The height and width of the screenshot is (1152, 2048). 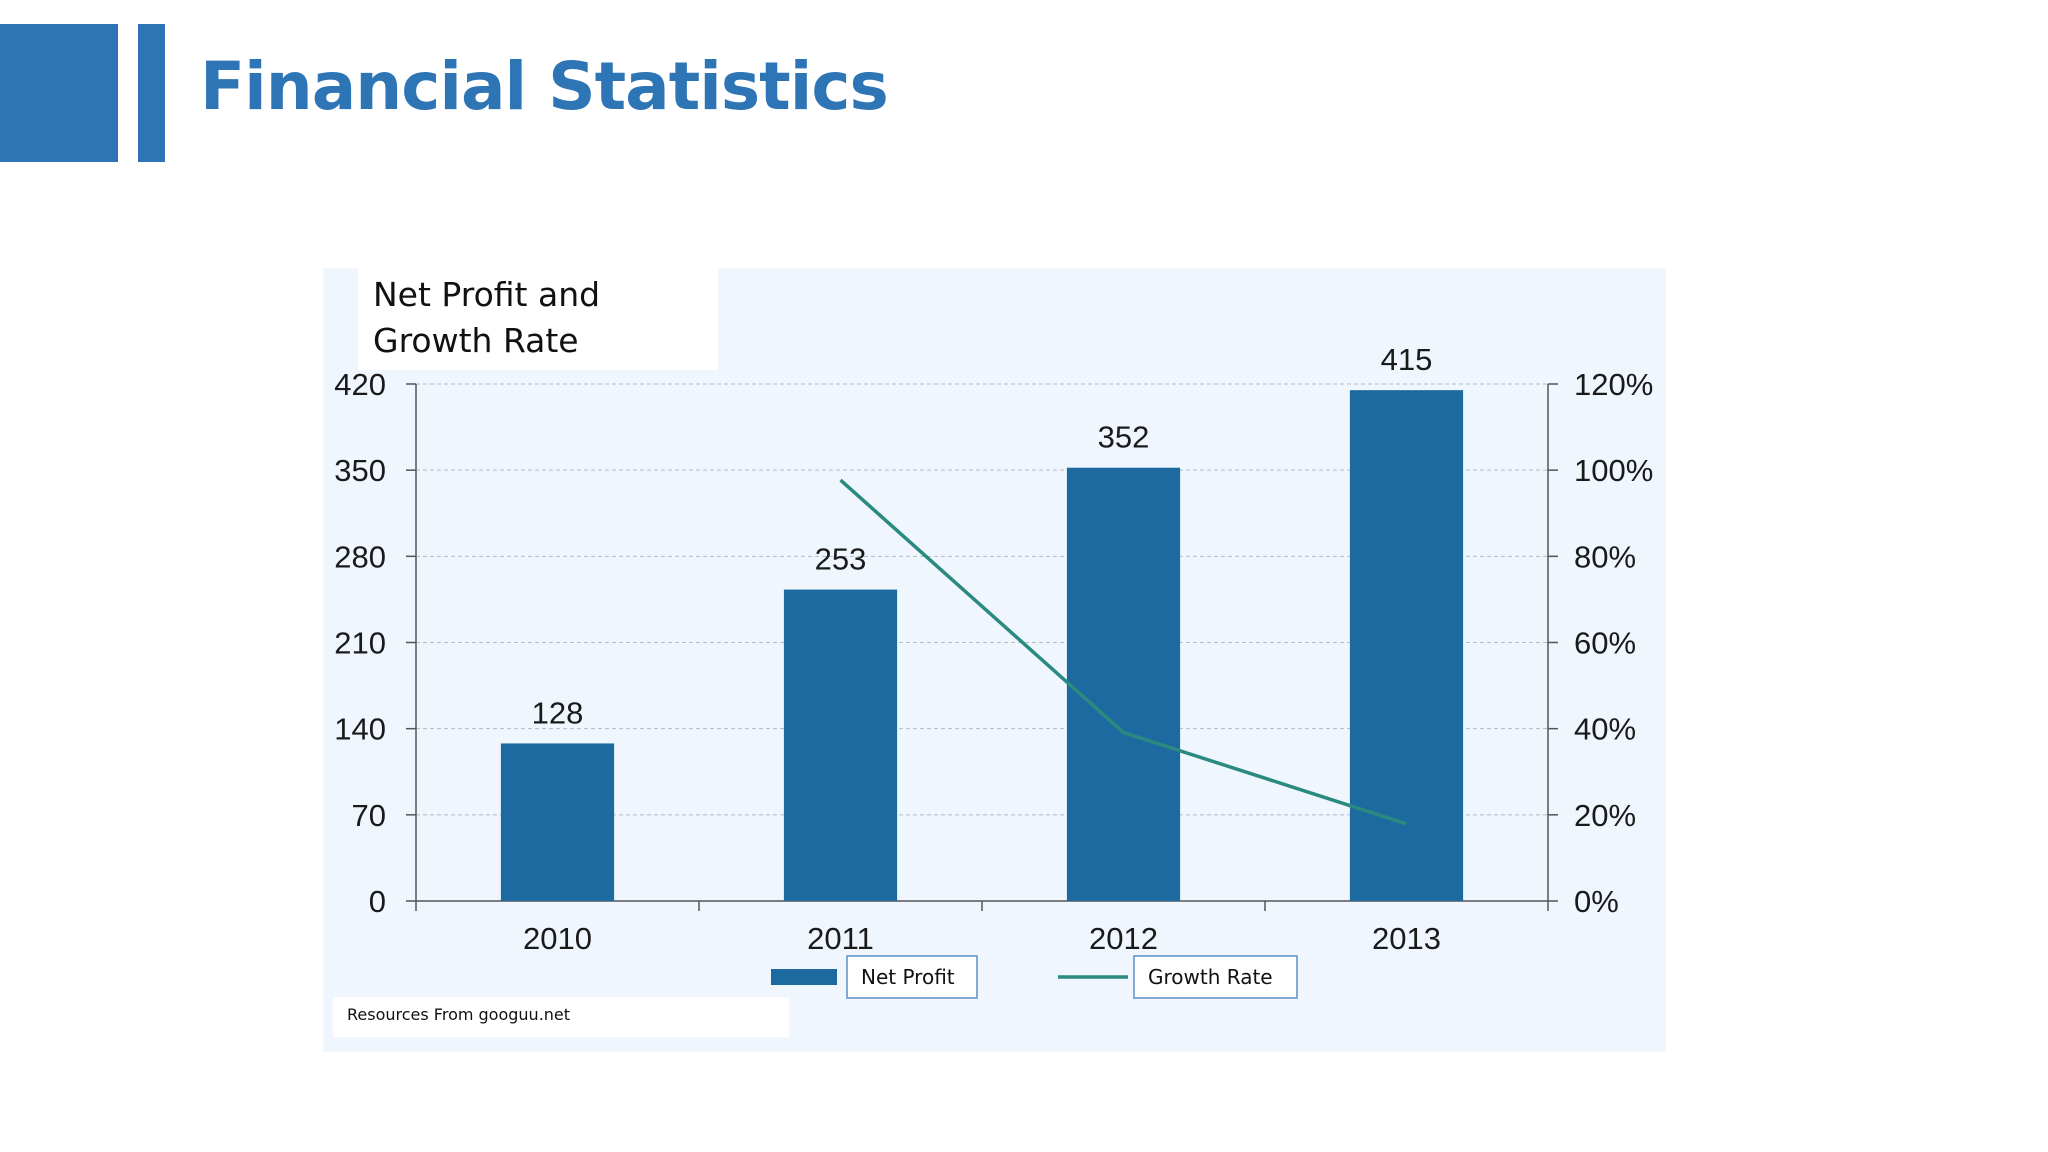 I want to click on accent-bar, so click(x=151, y=93).